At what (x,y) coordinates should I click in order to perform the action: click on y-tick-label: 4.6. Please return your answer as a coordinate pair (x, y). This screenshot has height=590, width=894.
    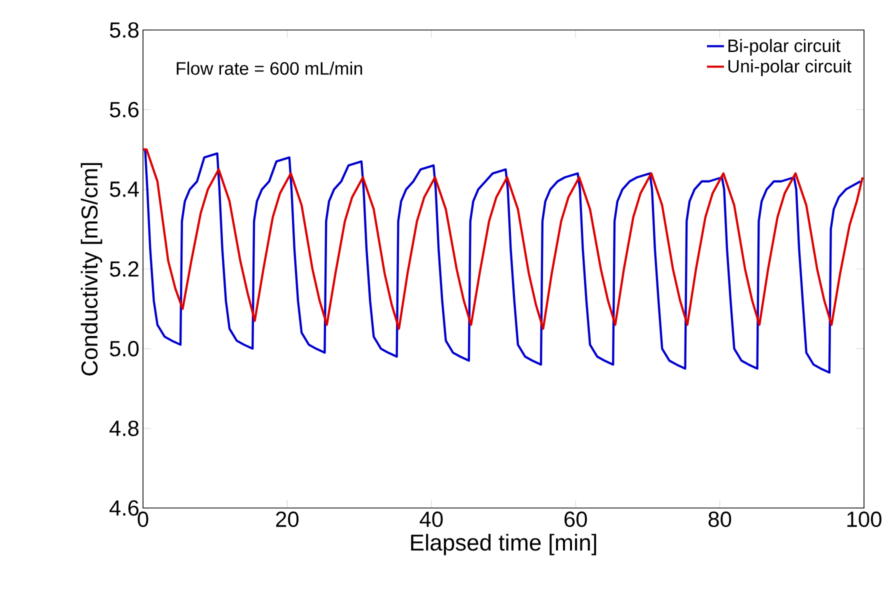
    Looking at the image, I should click on (124, 508).